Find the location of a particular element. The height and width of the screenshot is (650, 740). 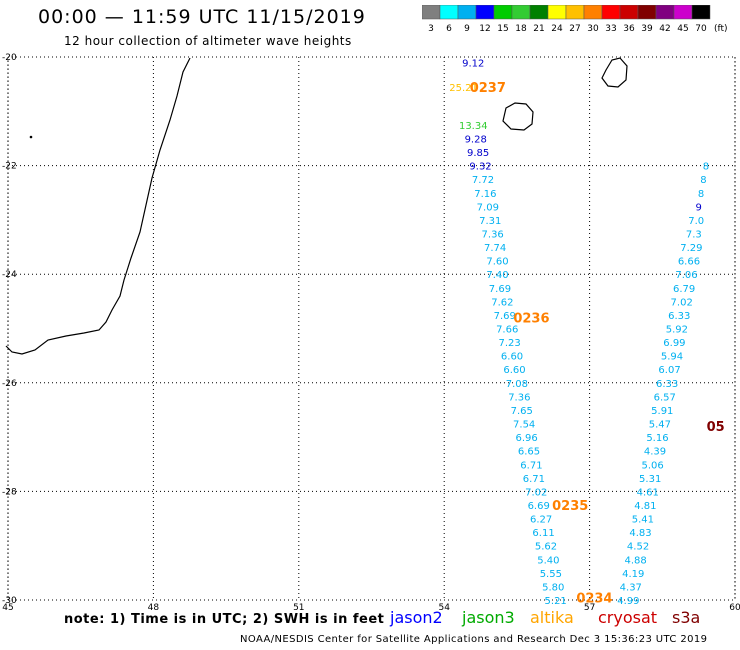

color-tick-label: 3 is located at coordinates (431, 29).